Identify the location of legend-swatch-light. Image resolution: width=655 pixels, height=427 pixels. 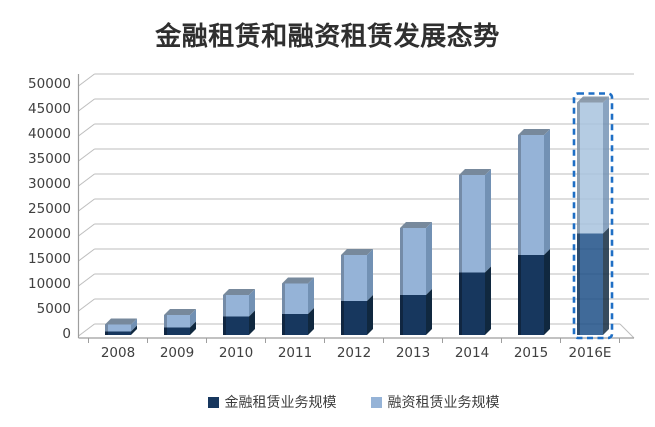
(376, 402).